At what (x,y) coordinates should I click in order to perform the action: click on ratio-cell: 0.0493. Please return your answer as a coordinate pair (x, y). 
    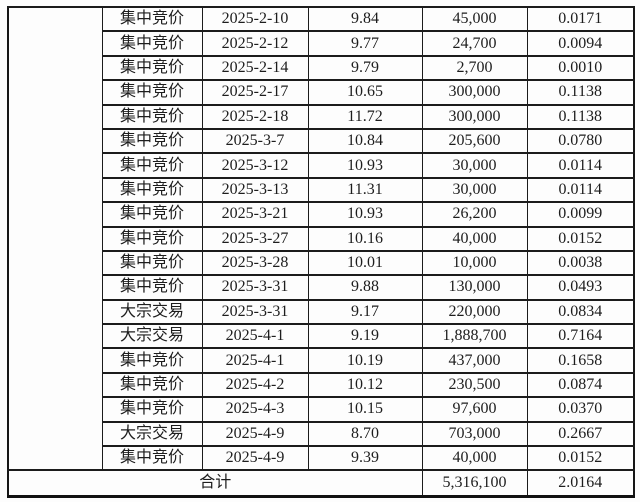
    Looking at the image, I should click on (580, 287).